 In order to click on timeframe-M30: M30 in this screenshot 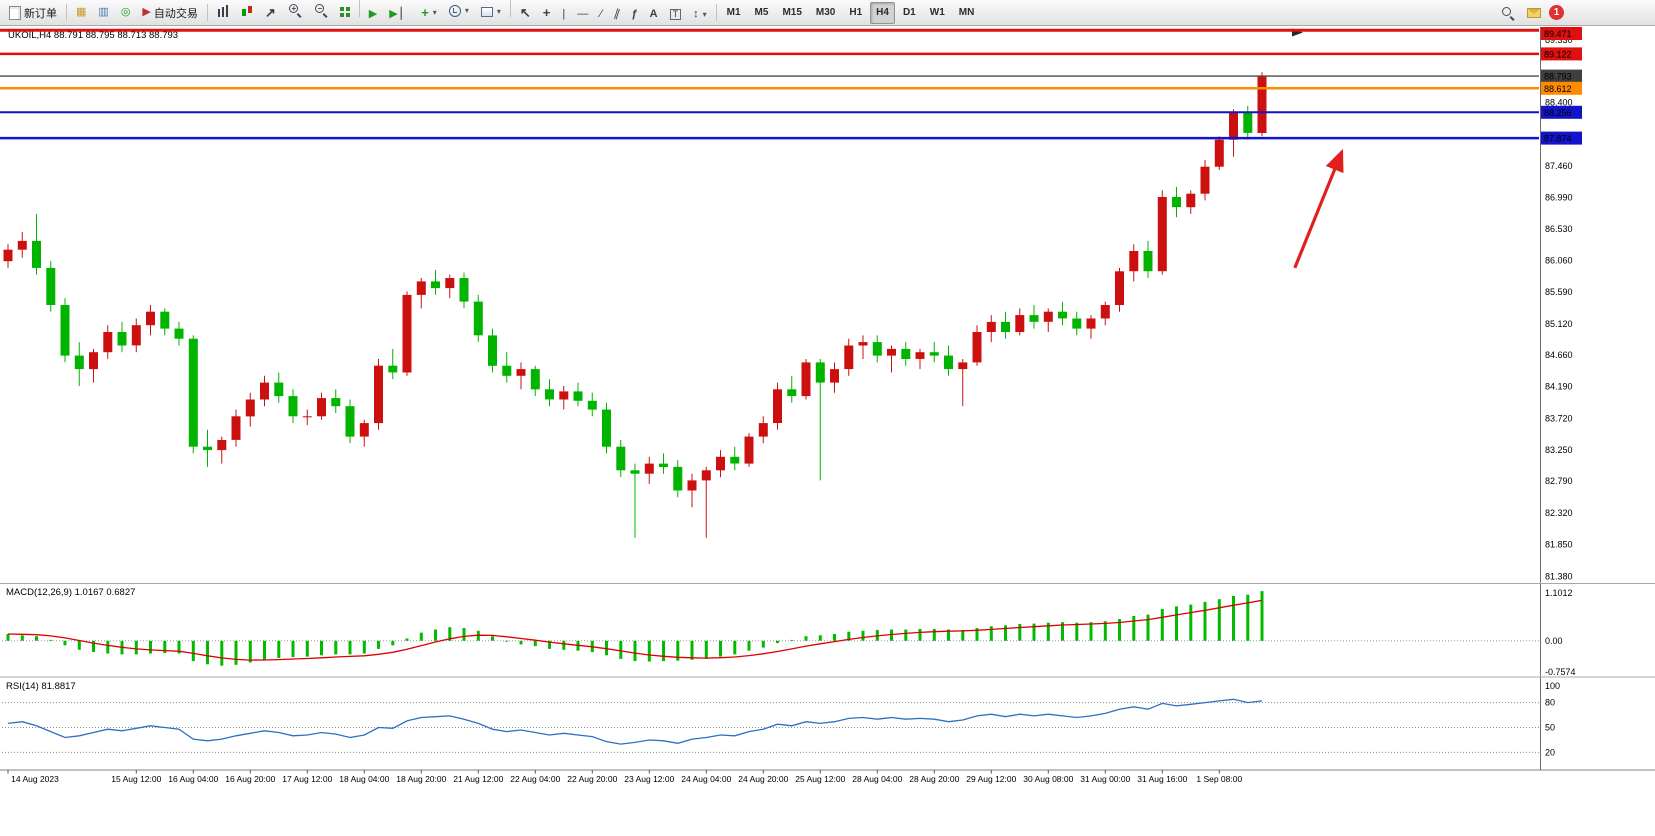, I will do `click(825, 13)`.